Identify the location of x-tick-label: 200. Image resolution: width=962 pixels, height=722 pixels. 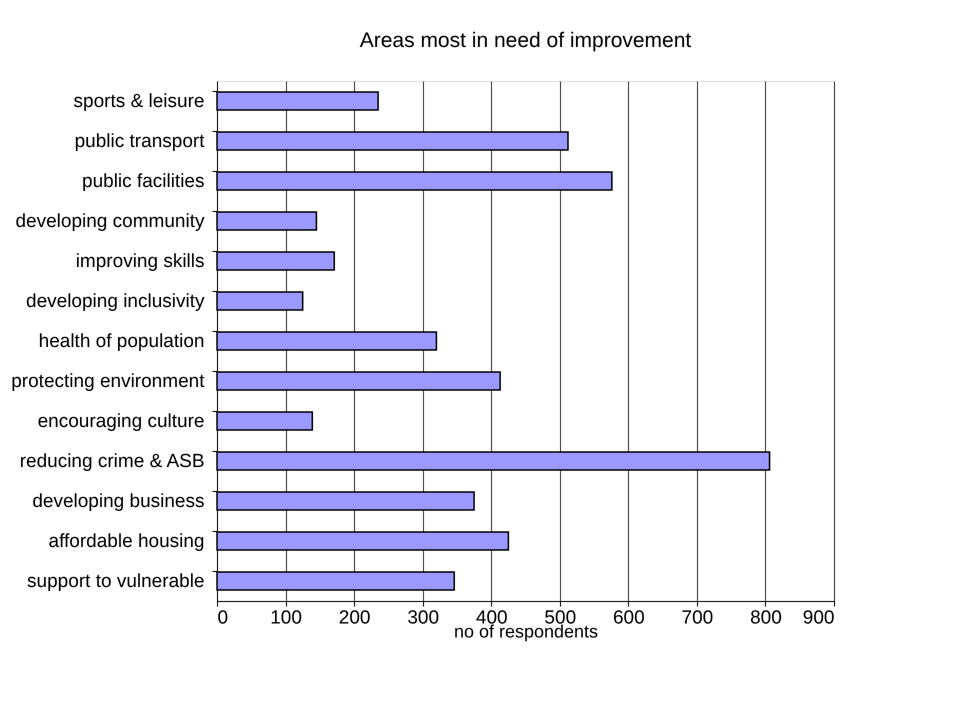
(354, 618).